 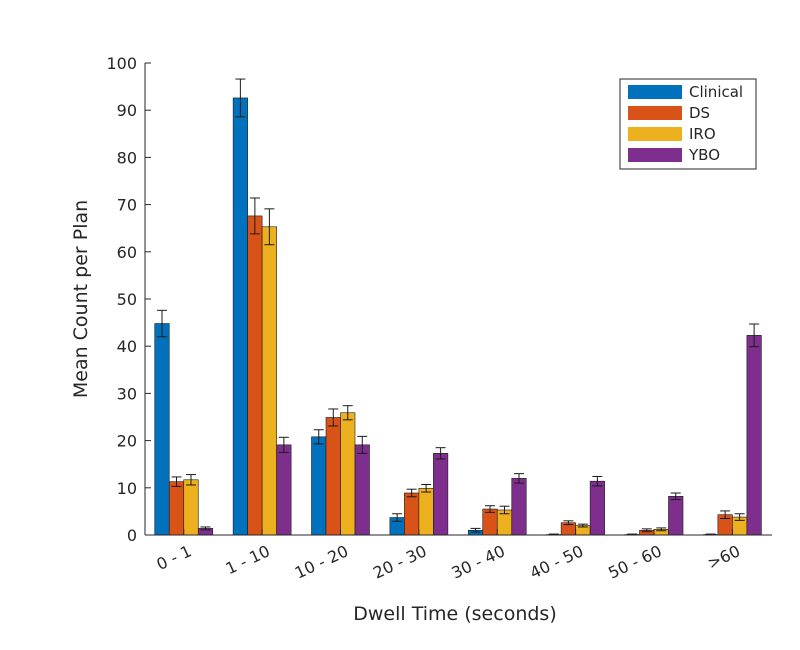 What do you see at coordinates (655, 113) in the screenshot?
I see `legend-swatch-ds` at bounding box center [655, 113].